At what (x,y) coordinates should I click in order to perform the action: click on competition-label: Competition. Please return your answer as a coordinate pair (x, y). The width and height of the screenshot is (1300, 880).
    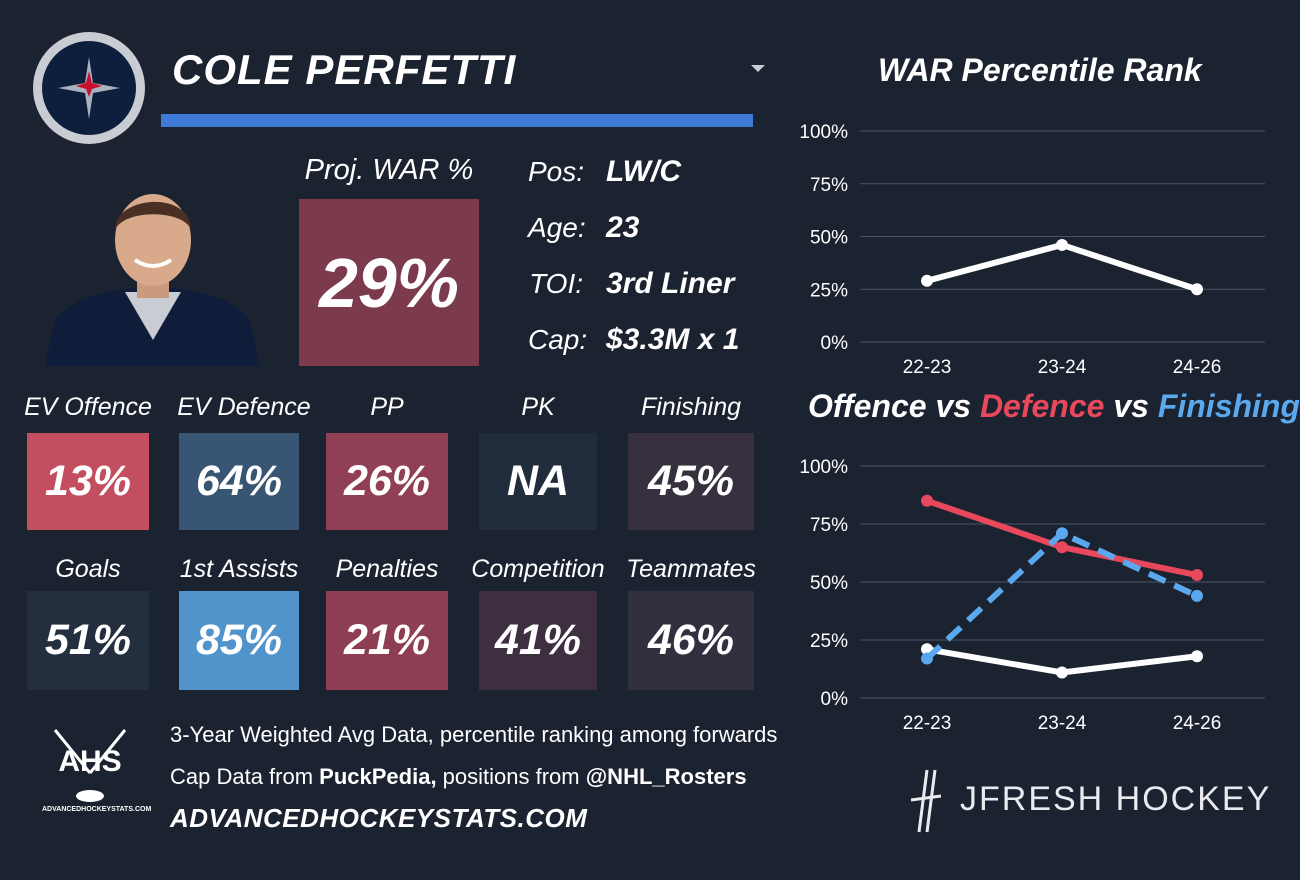
    Looking at the image, I should click on (538, 569).